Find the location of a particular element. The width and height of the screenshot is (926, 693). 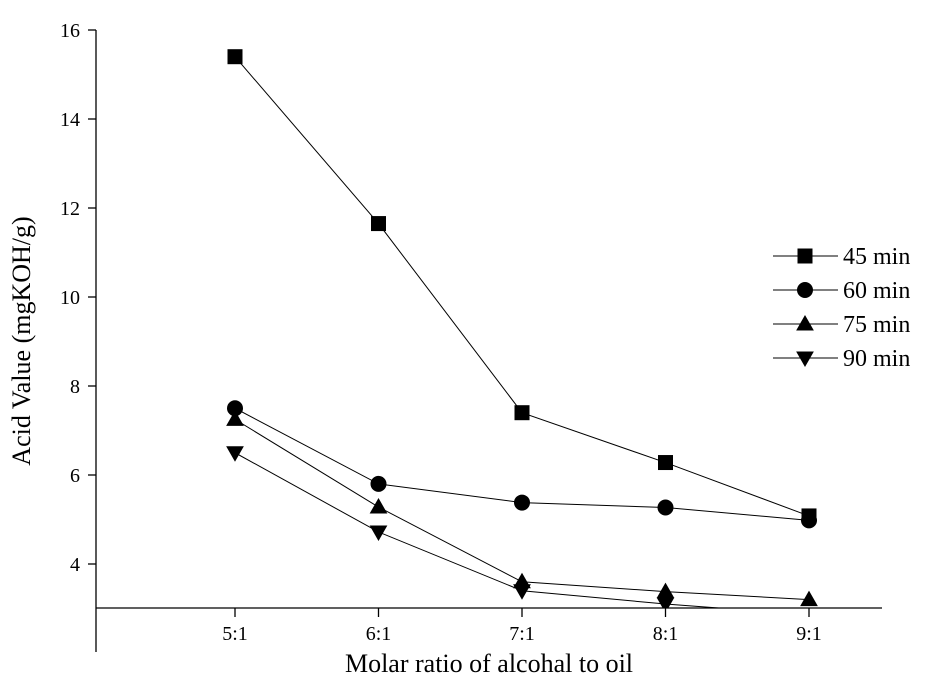

legend-label: 60 min is located at coordinates (876, 291).